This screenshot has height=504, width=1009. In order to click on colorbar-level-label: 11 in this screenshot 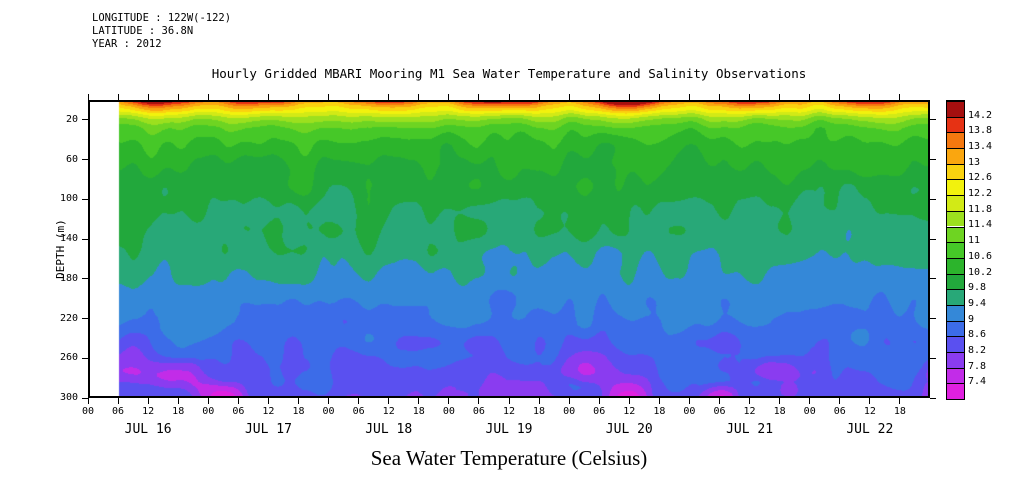, I will do `click(974, 241)`.